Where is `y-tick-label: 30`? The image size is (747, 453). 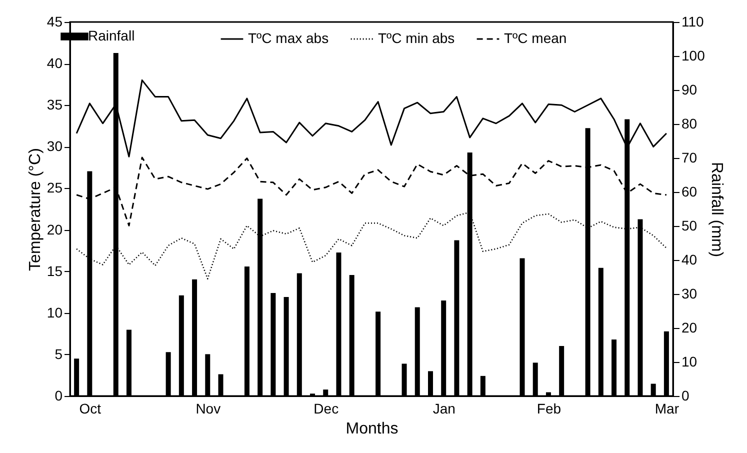
y-tick-label: 30 is located at coordinates (54, 146).